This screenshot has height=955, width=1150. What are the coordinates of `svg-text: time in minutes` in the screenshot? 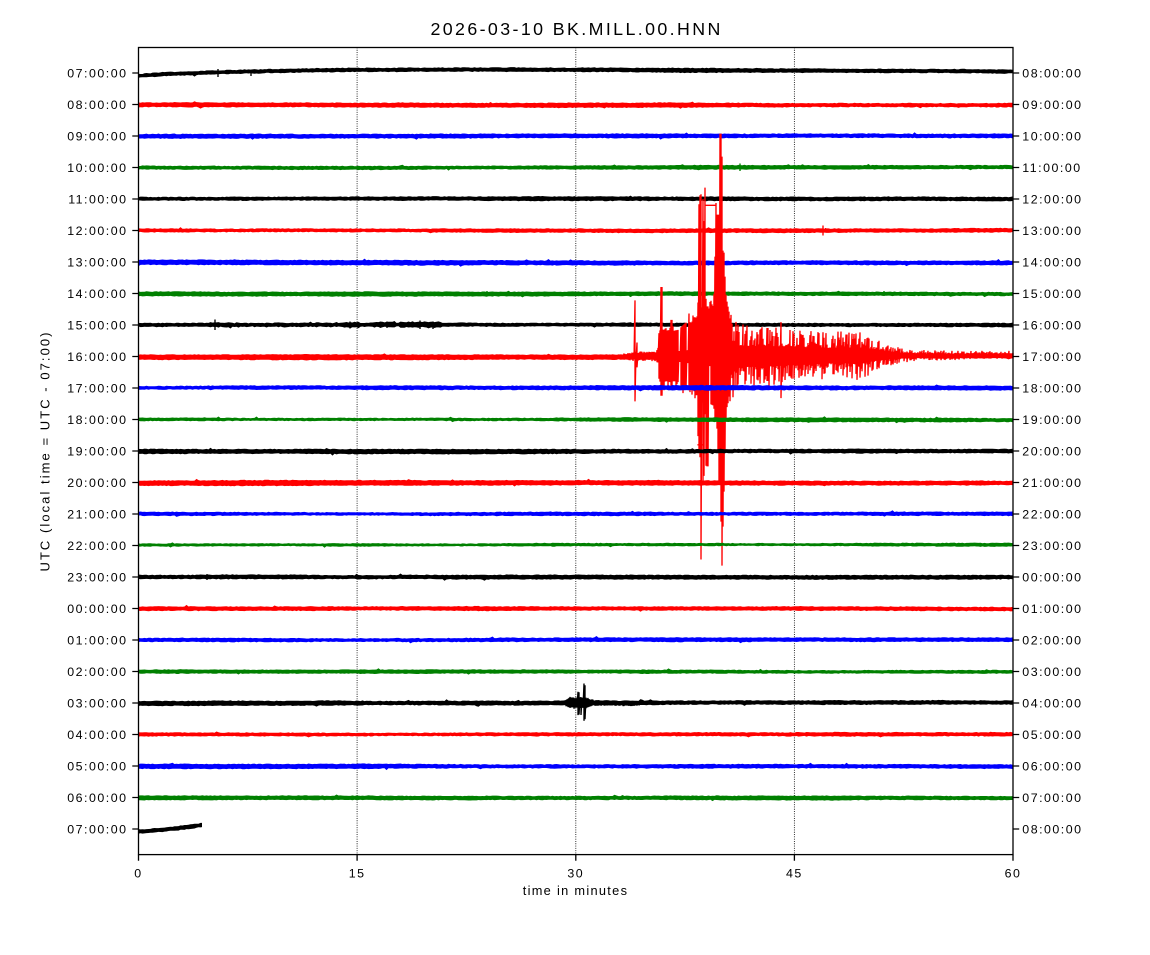 It's located at (576, 890).